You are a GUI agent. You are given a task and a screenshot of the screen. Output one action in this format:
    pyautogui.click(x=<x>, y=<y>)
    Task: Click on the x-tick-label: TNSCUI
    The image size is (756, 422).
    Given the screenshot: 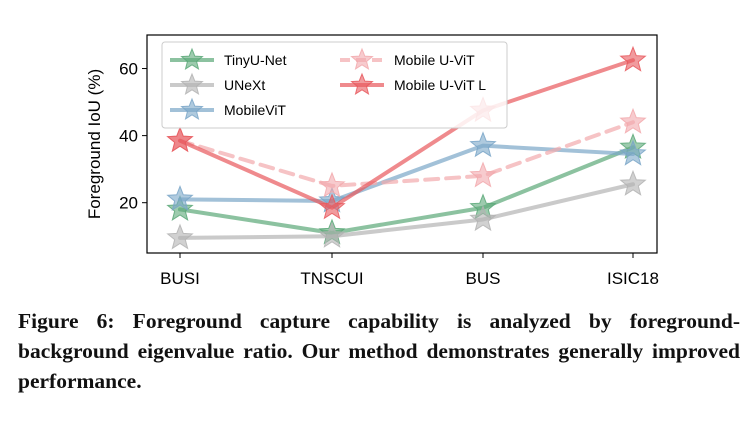 What is the action you would take?
    pyautogui.click(x=331, y=278)
    